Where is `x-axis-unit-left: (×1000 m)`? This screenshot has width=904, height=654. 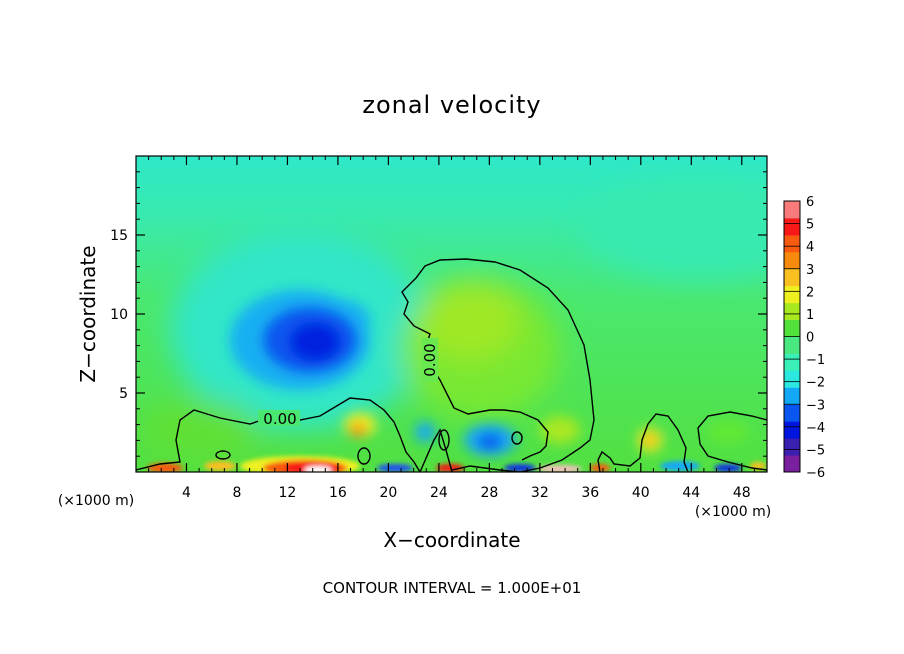
x-axis-unit-left: (×1000 m) is located at coordinates (96, 501).